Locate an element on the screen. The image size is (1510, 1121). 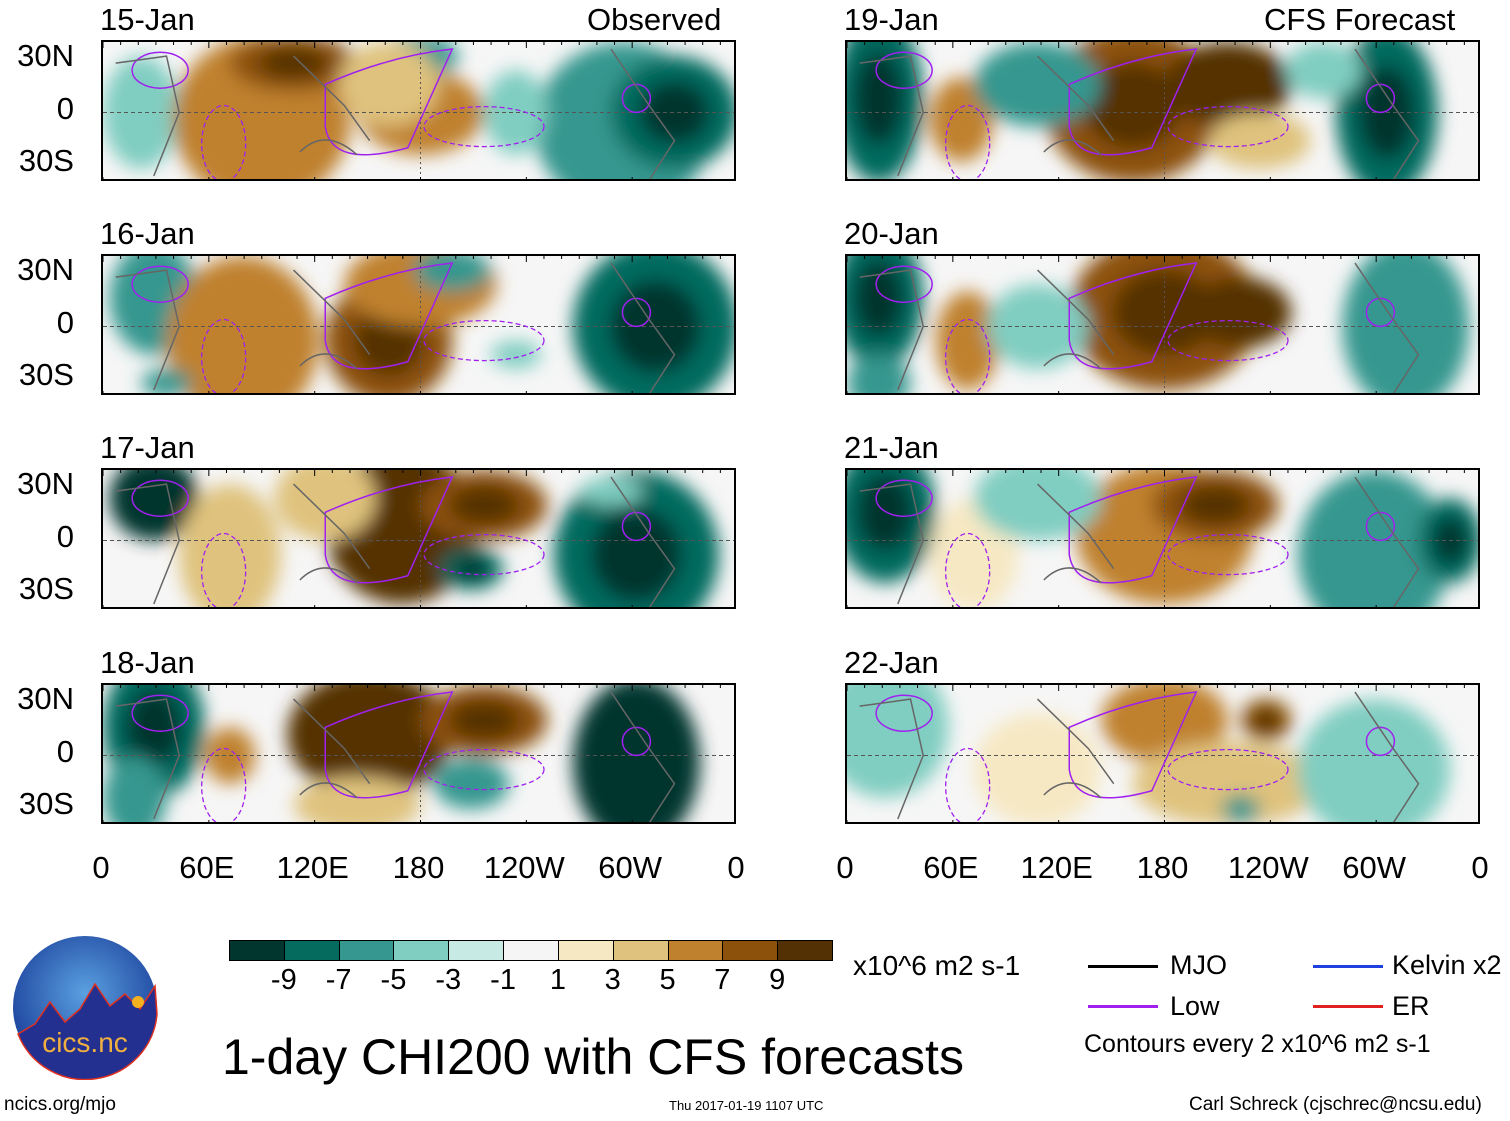
legend-er-line is located at coordinates (1348, 1006).